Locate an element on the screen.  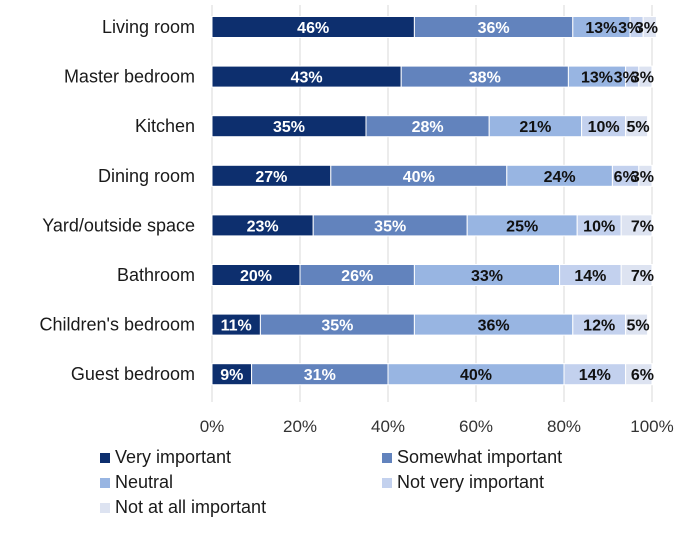
legend-label: Somewhat important is located at coordinates (479, 457).